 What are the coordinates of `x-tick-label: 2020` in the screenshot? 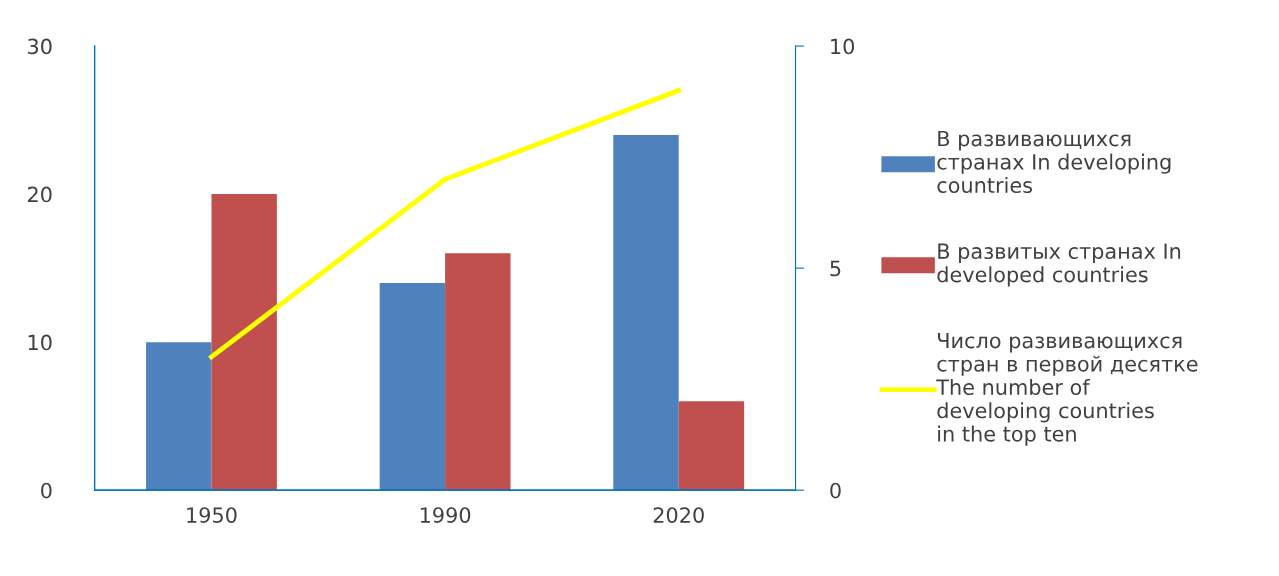 It's located at (678, 515).